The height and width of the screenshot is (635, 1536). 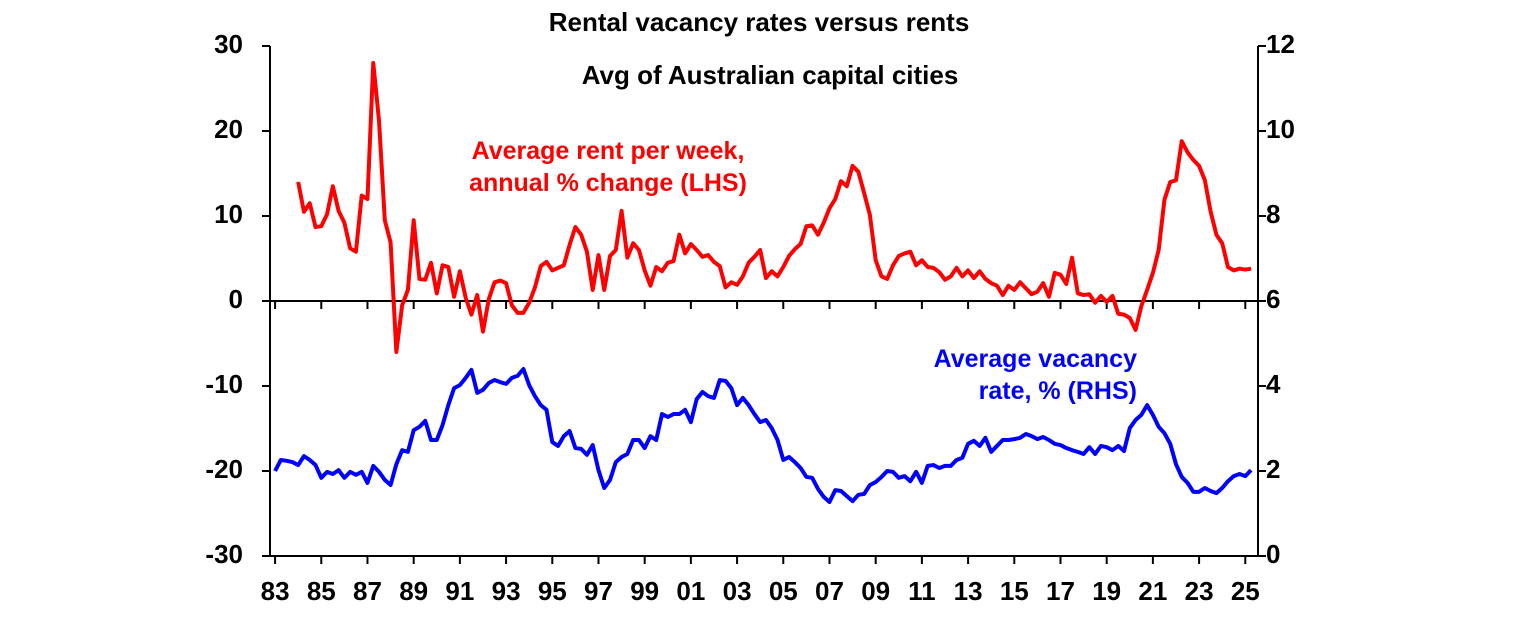 I want to click on x-tick-label: 23, so click(x=1199, y=591).